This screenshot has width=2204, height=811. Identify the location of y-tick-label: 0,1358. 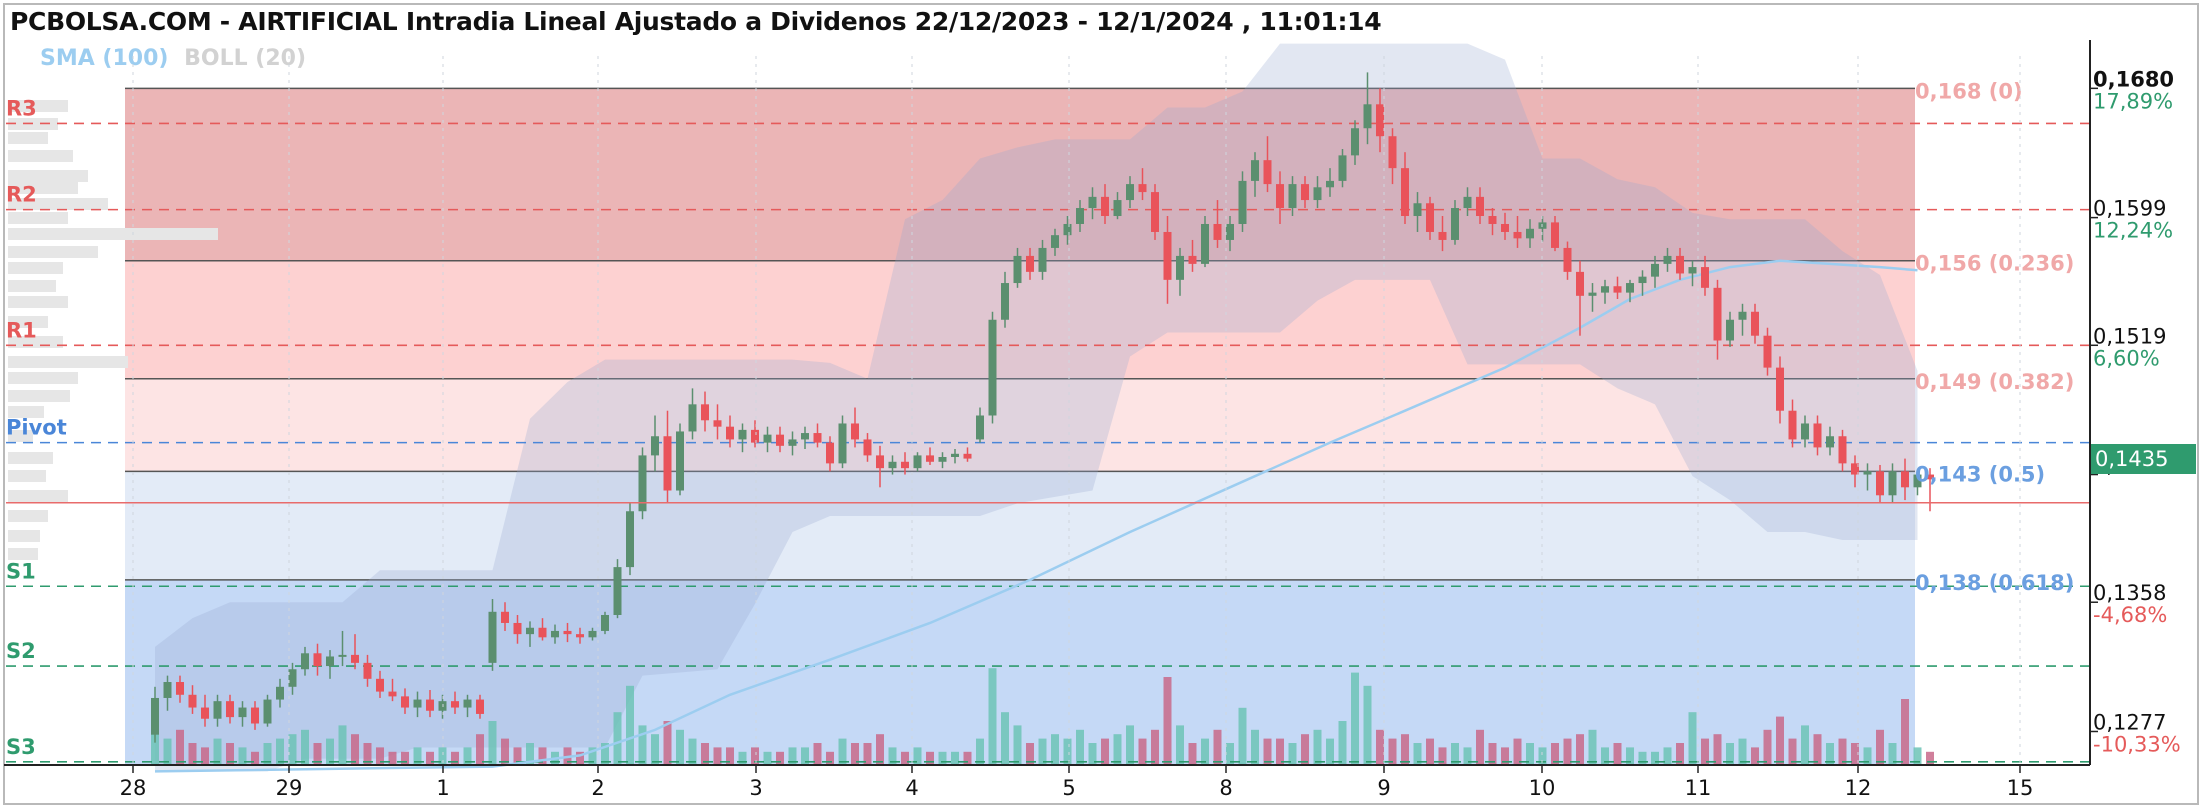
(2129, 593).